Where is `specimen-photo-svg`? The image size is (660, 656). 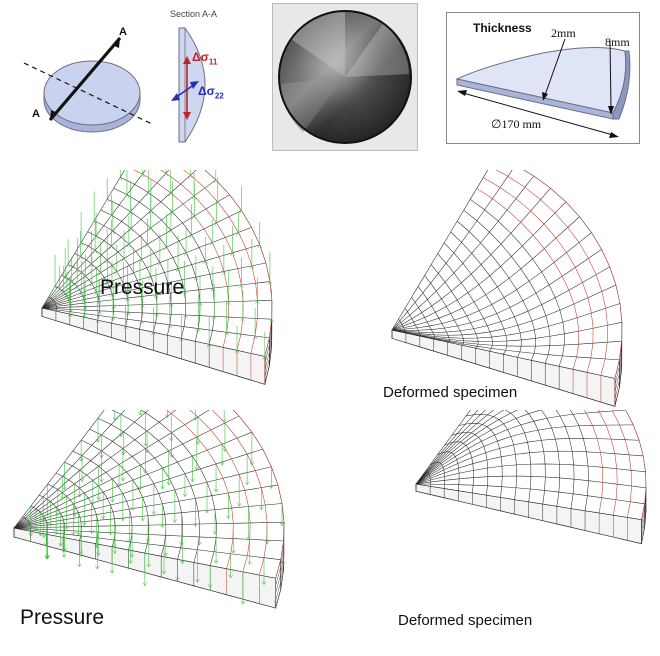 specimen-photo-svg is located at coordinates (345, 77).